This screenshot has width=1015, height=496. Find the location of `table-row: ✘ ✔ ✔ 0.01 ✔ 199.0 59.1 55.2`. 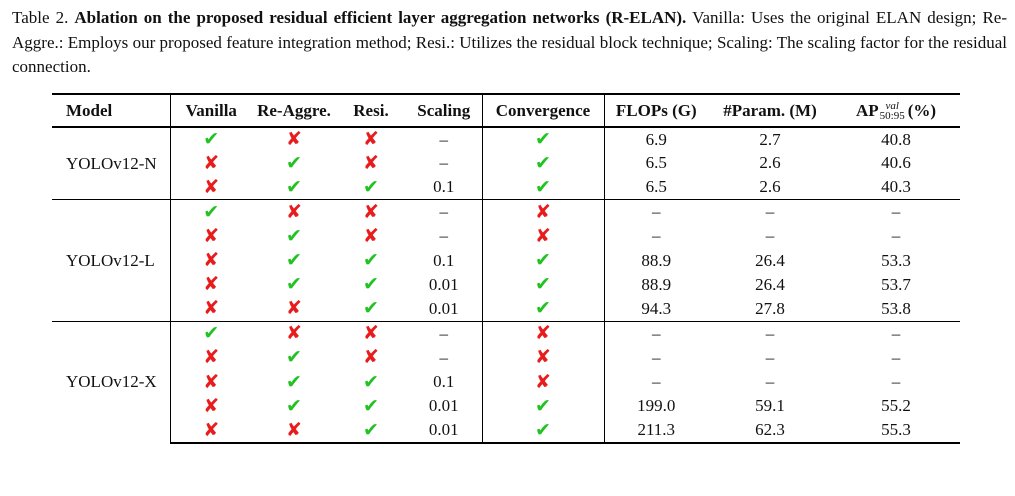

table-row: ✘ ✔ ✔ 0.01 ✔ 199.0 59.1 55.2 is located at coordinates (506, 406).